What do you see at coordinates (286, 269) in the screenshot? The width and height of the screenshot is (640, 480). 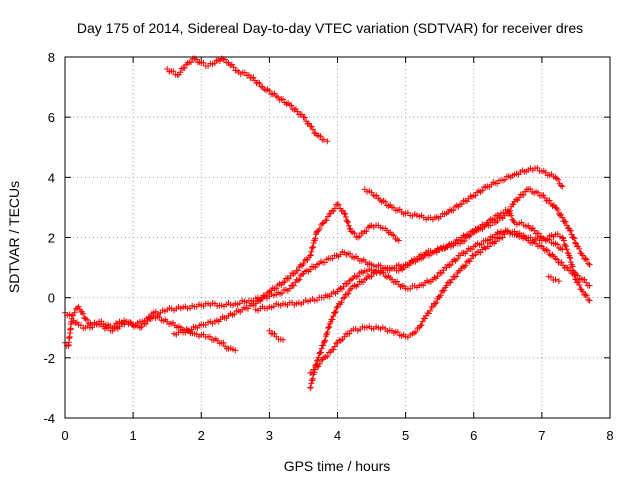 I see `series-sat-d` at bounding box center [286, 269].